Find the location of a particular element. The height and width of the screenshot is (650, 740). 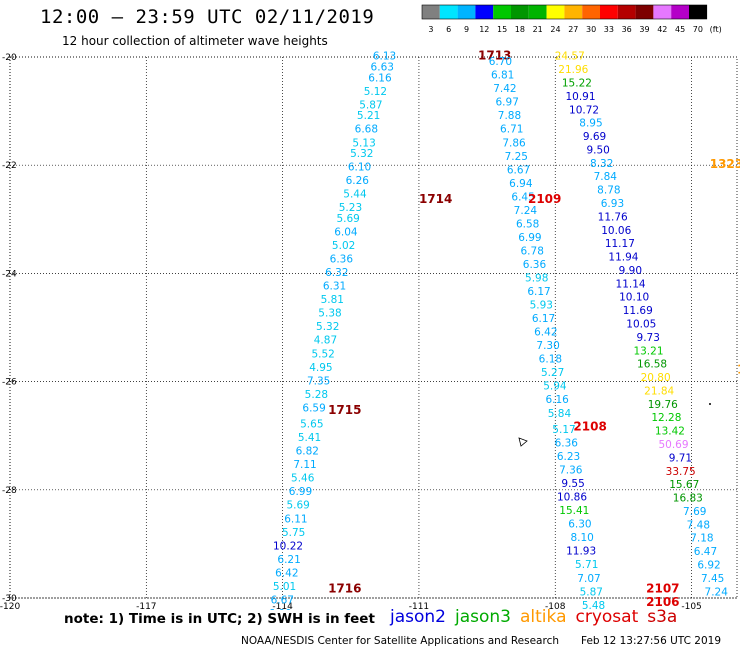

track-time-label: 1715 is located at coordinates (344, 410).